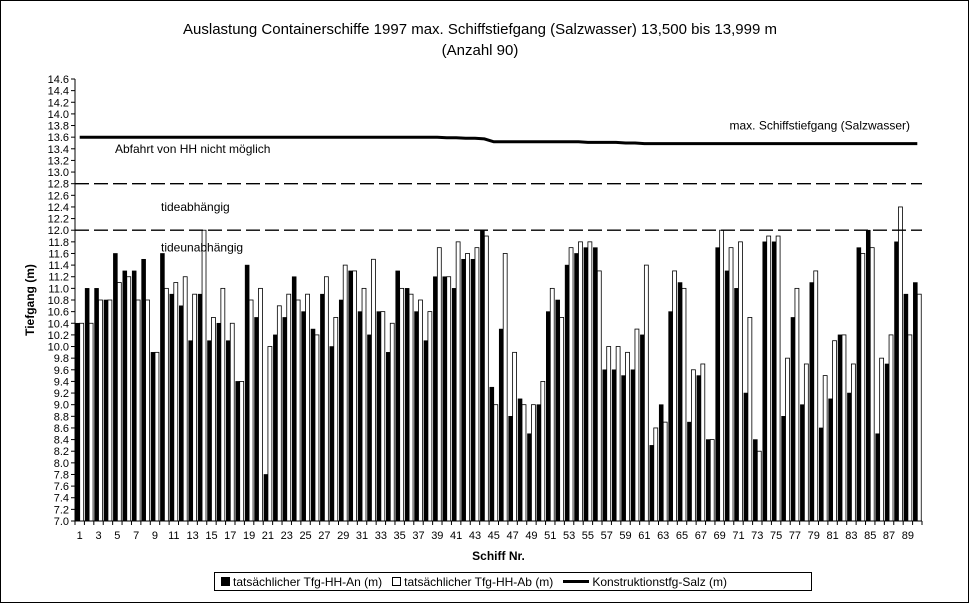 This screenshot has height=603, width=969. I want to click on y-tick-label: 12.4, so click(58, 208).